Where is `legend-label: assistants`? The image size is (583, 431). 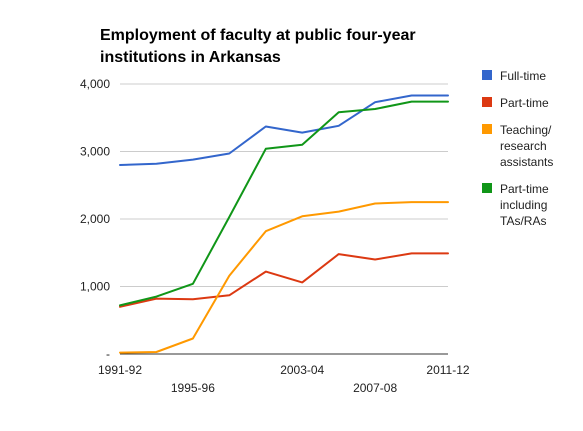 legend-label: assistants is located at coordinates (526, 162).